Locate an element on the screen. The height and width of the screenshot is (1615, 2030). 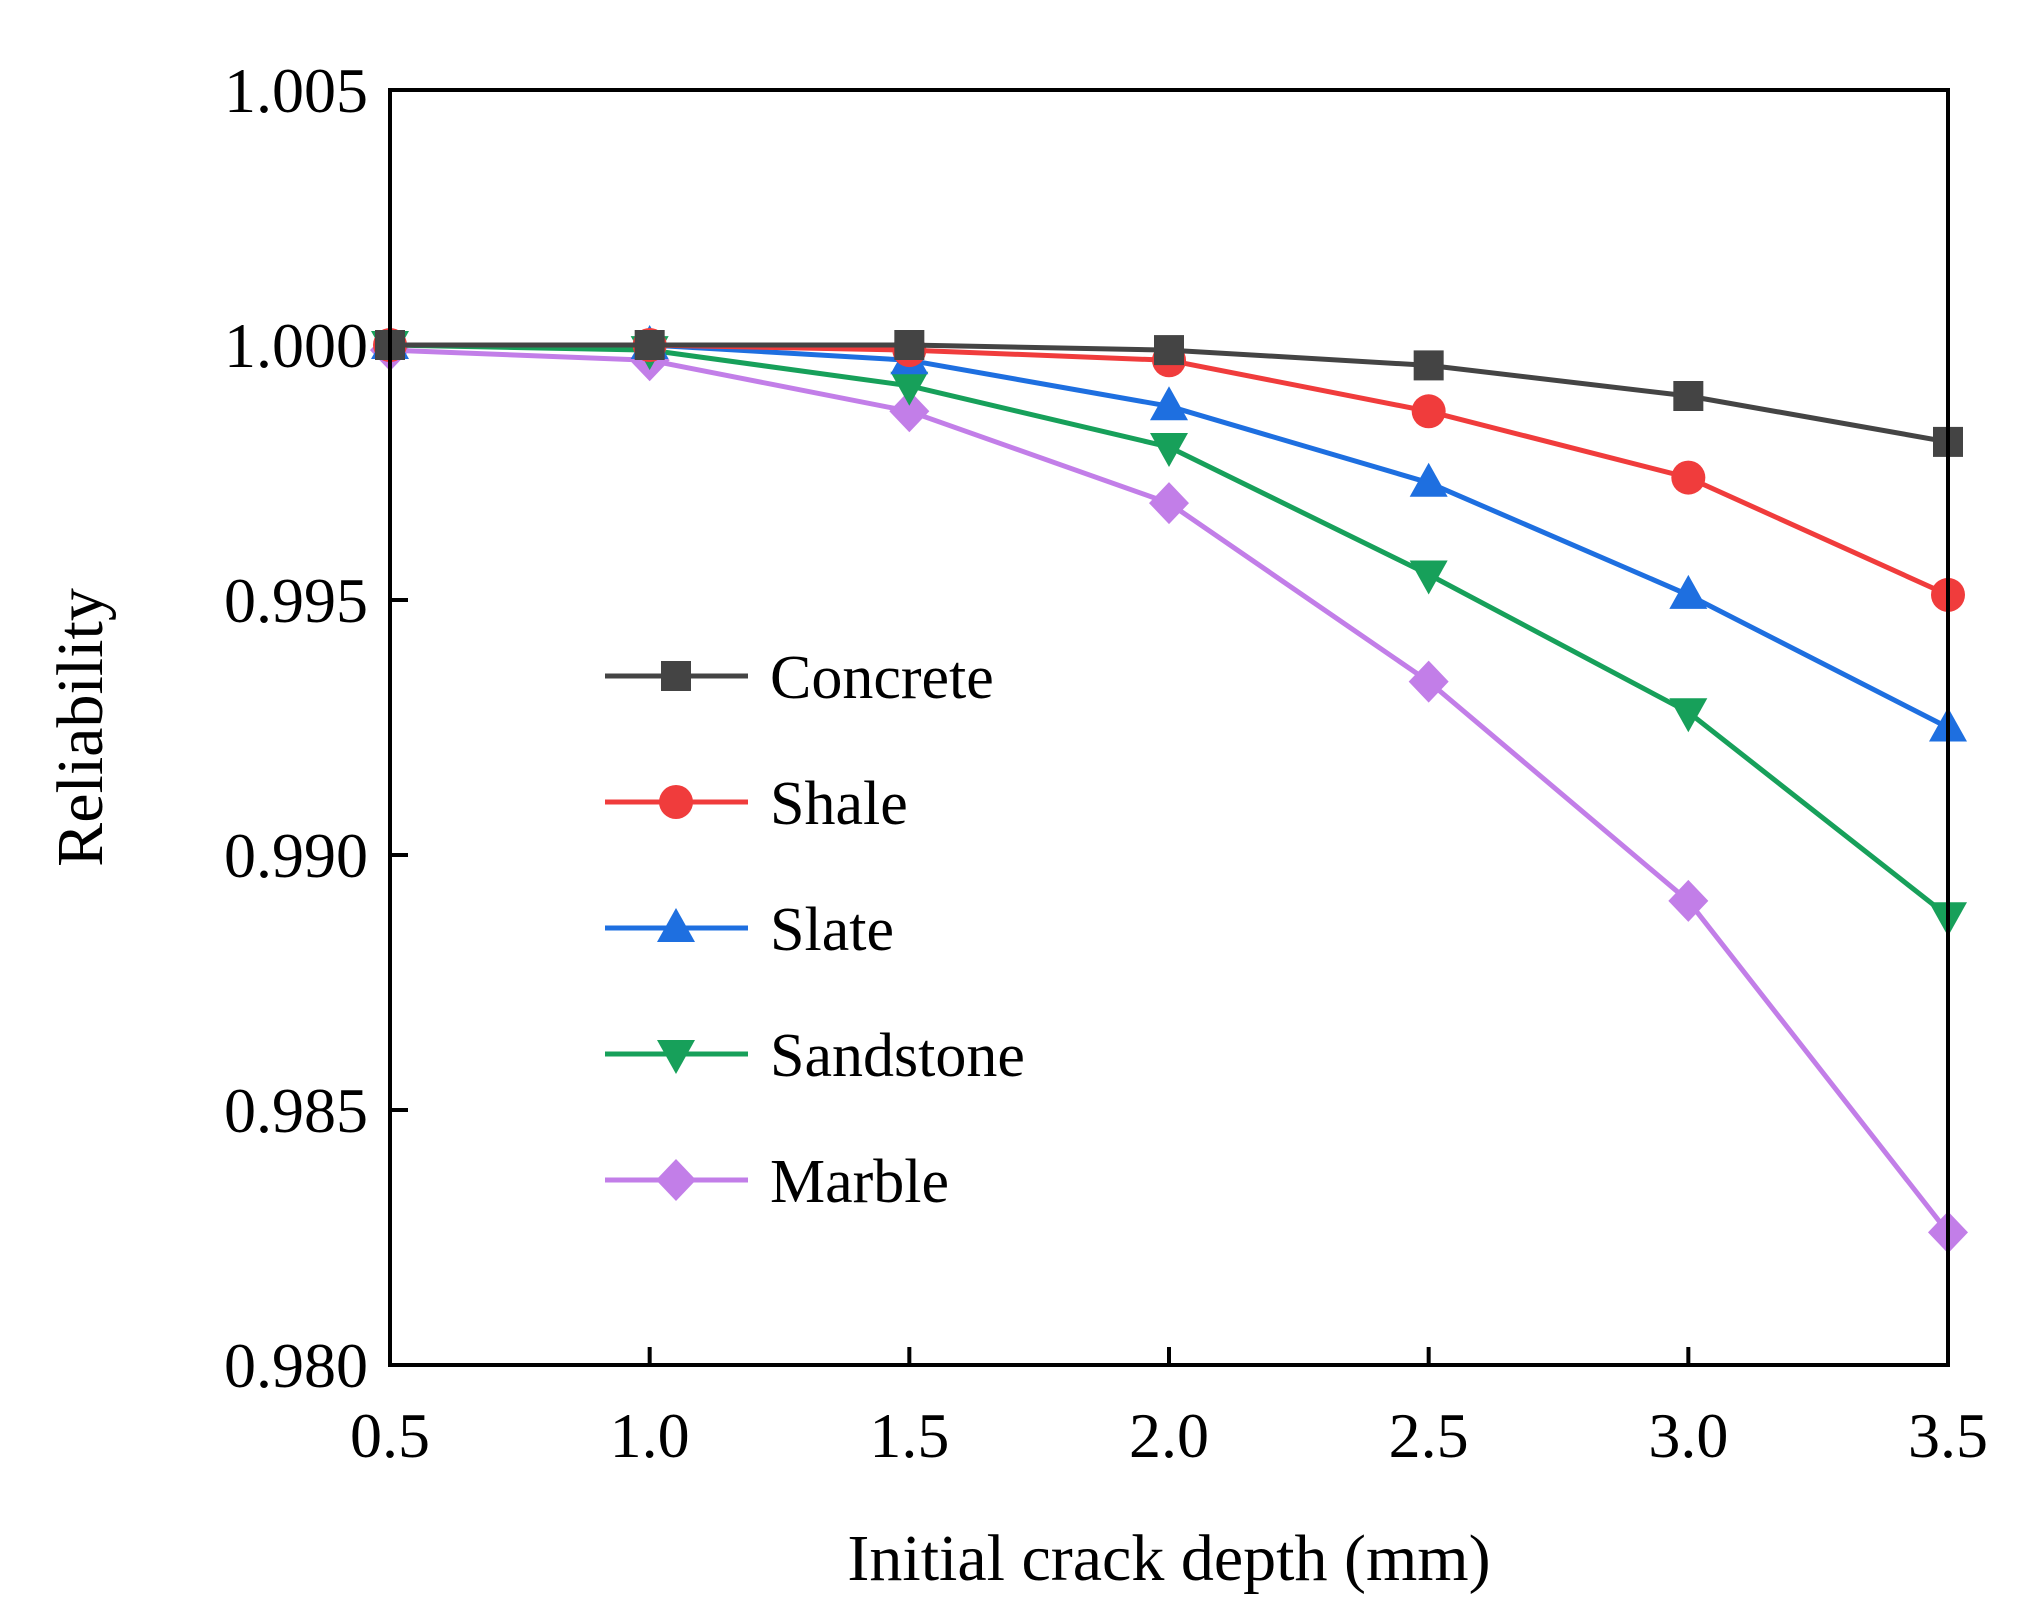
legend-item-shale: Shale is located at coordinates (756, 804).